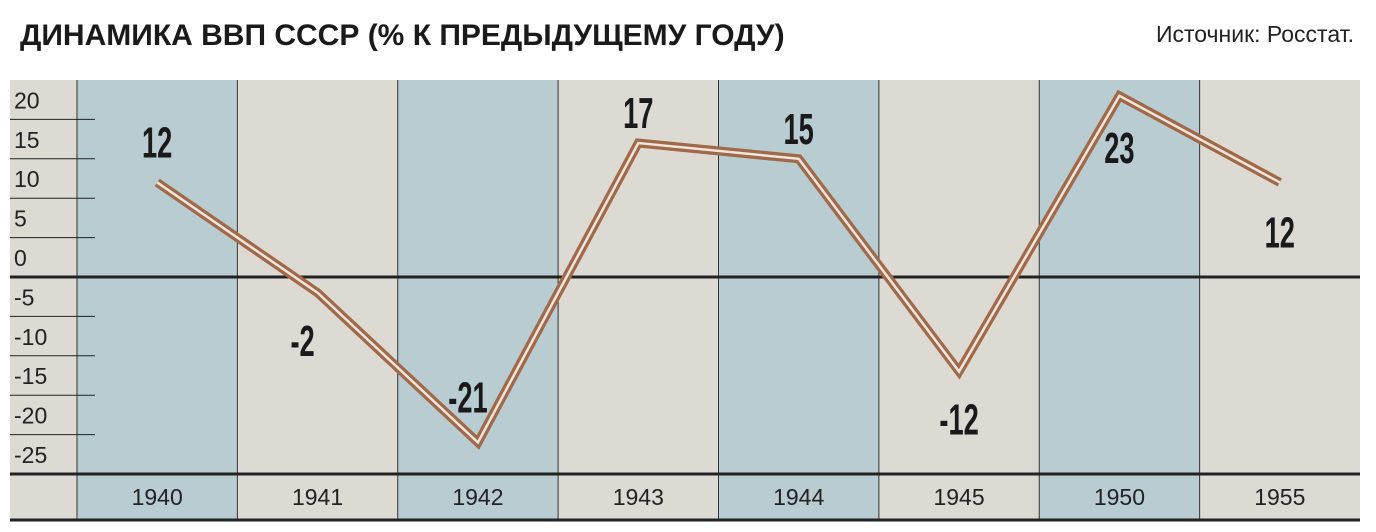 The image size is (1376, 532). I want to click on y-tick-label: 20, so click(27, 100).